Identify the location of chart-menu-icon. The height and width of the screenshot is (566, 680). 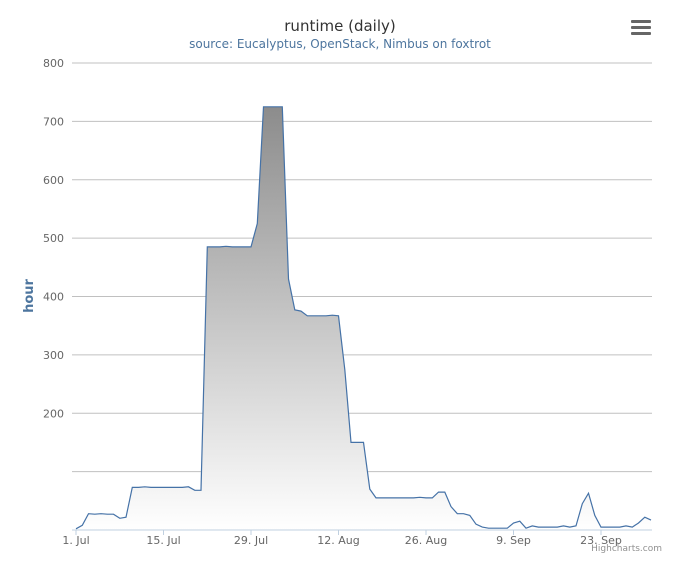
(641, 29).